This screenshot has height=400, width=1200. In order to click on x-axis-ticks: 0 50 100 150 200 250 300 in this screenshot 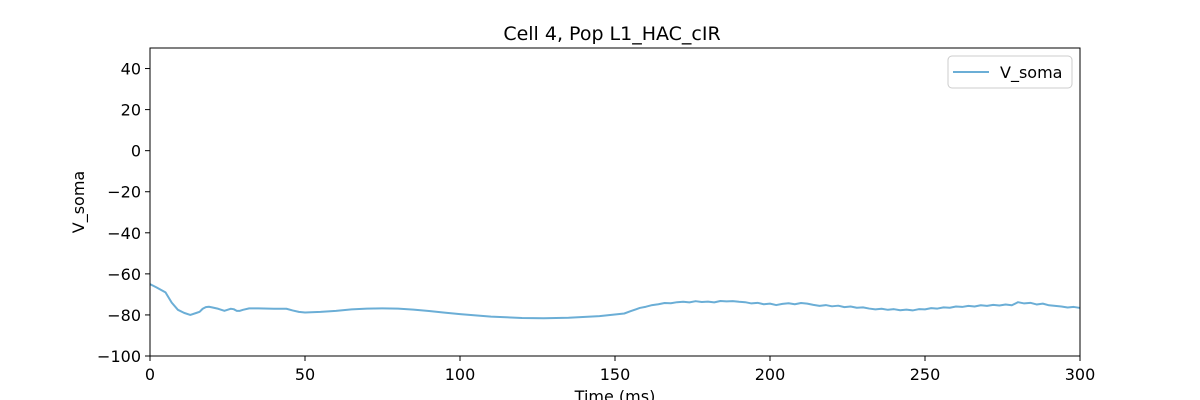, I will do `click(620, 370)`.